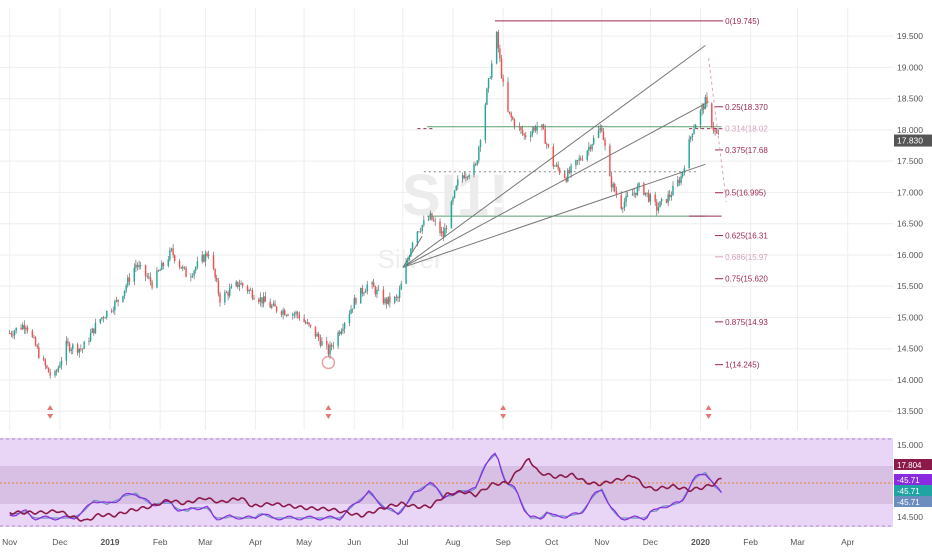 The width and height of the screenshot is (932, 555). Describe the element at coordinates (910, 411) in the screenshot. I see `y-tick-label: 13.500` at that location.